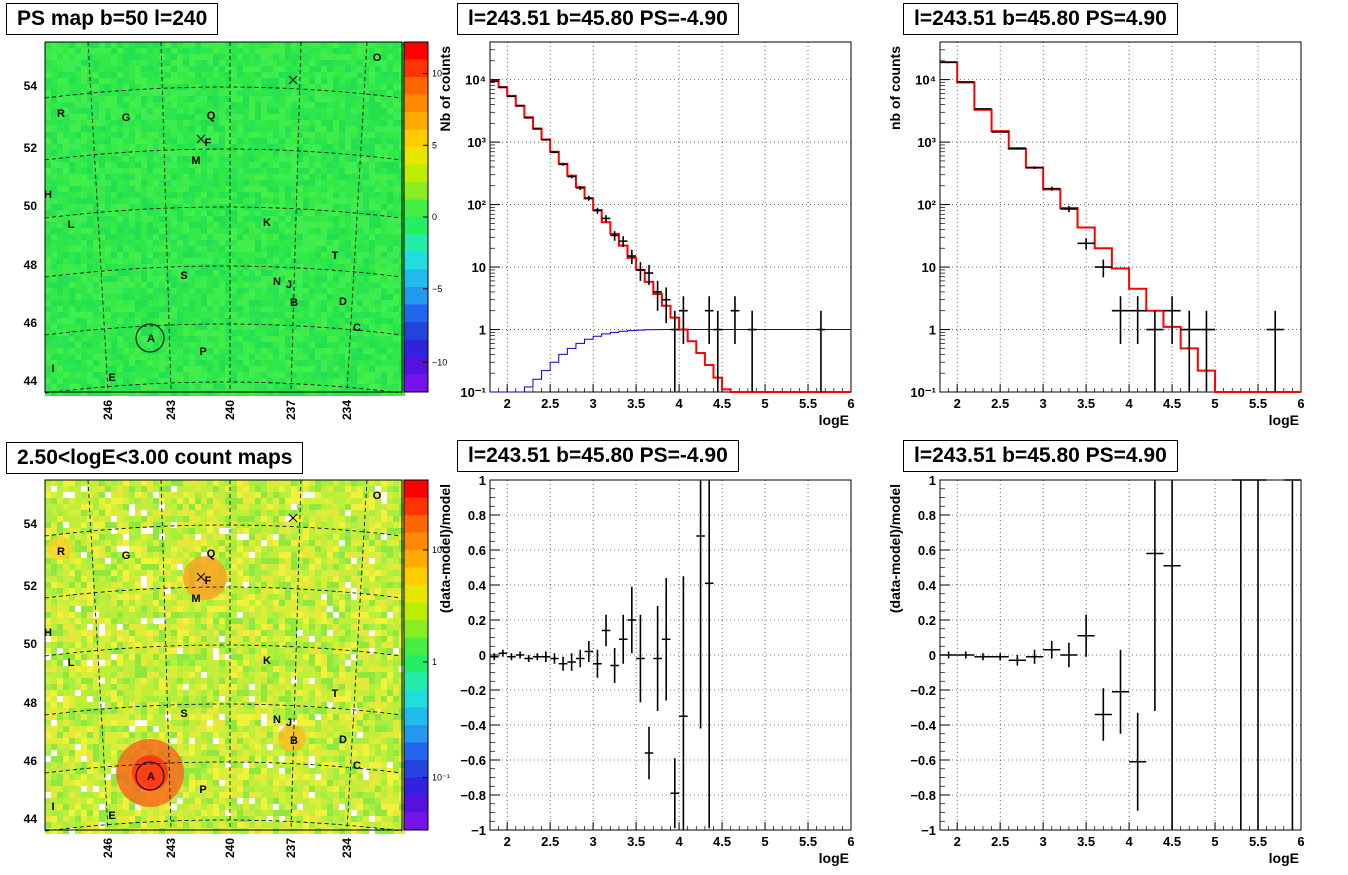 Image resolution: width=1348 pixels, height=875 pixels. What do you see at coordinates (208, 143) in the screenshot?
I see `source-label: F` at bounding box center [208, 143].